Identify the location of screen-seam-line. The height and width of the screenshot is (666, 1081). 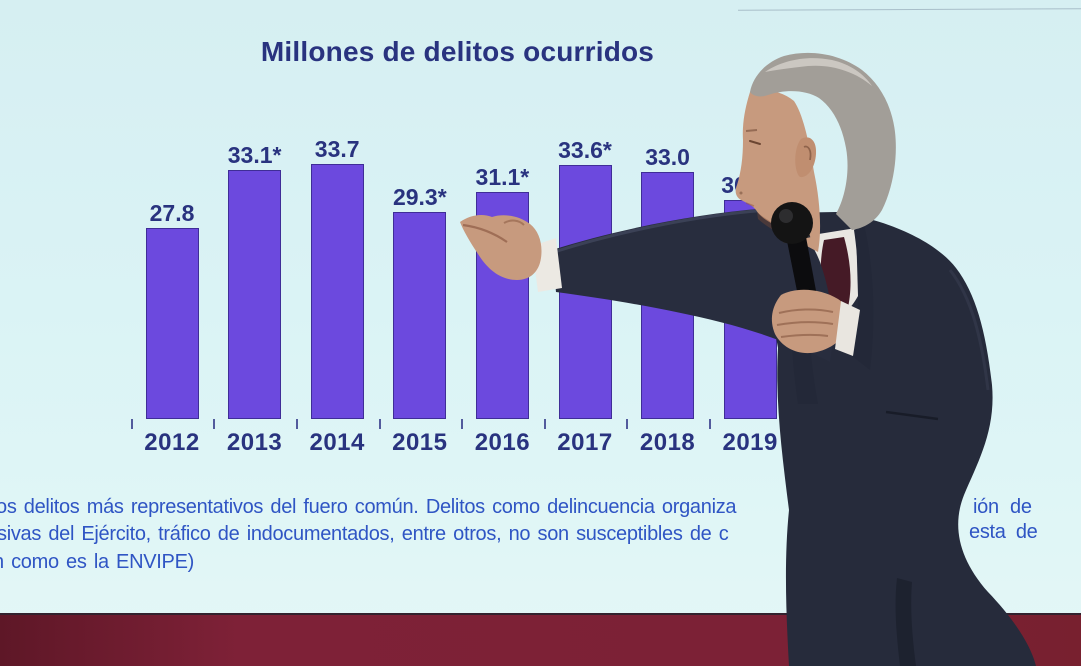
(909, 9).